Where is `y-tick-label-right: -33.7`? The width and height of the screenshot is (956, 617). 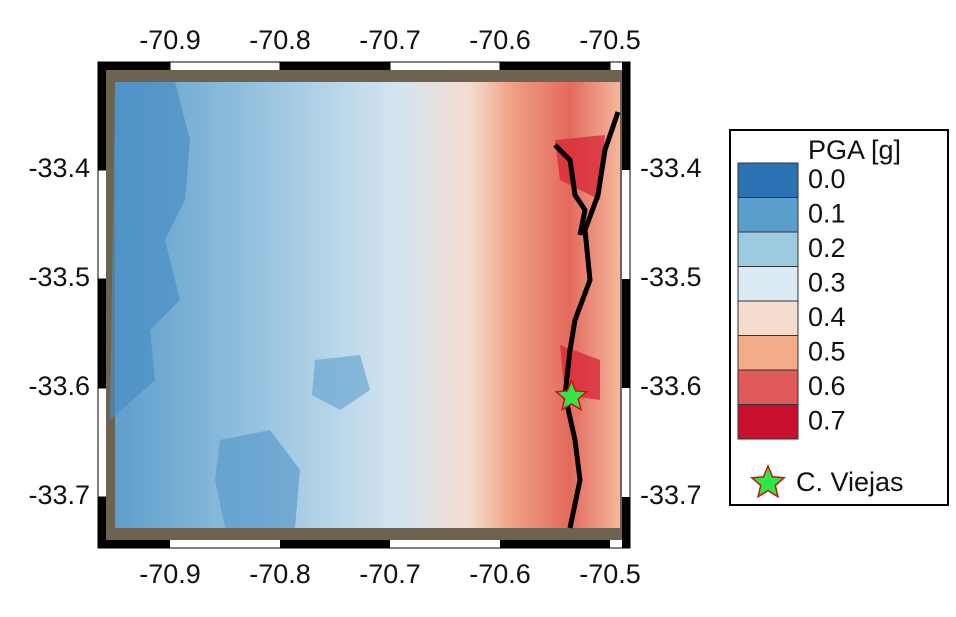 y-tick-label-right: -33.7 is located at coordinates (671, 495).